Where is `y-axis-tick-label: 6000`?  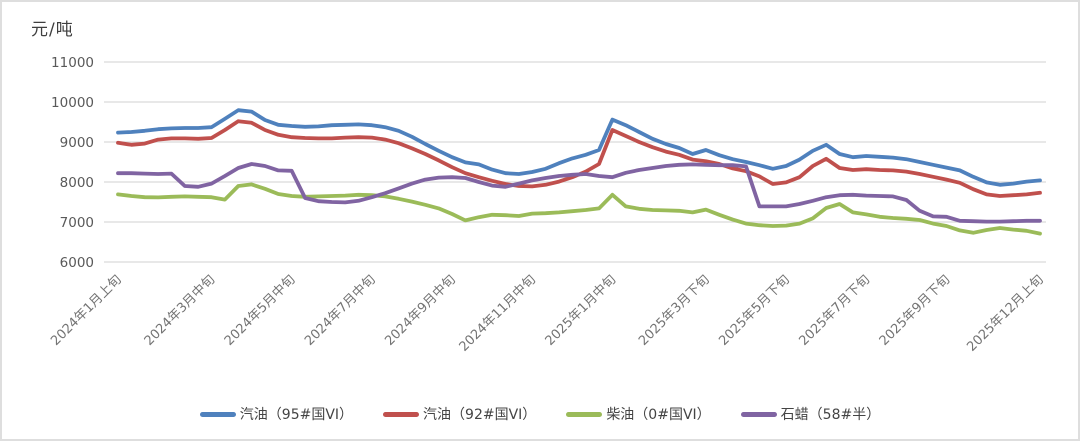 y-axis-tick-label: 6000 is located at coordinates (77, 263).